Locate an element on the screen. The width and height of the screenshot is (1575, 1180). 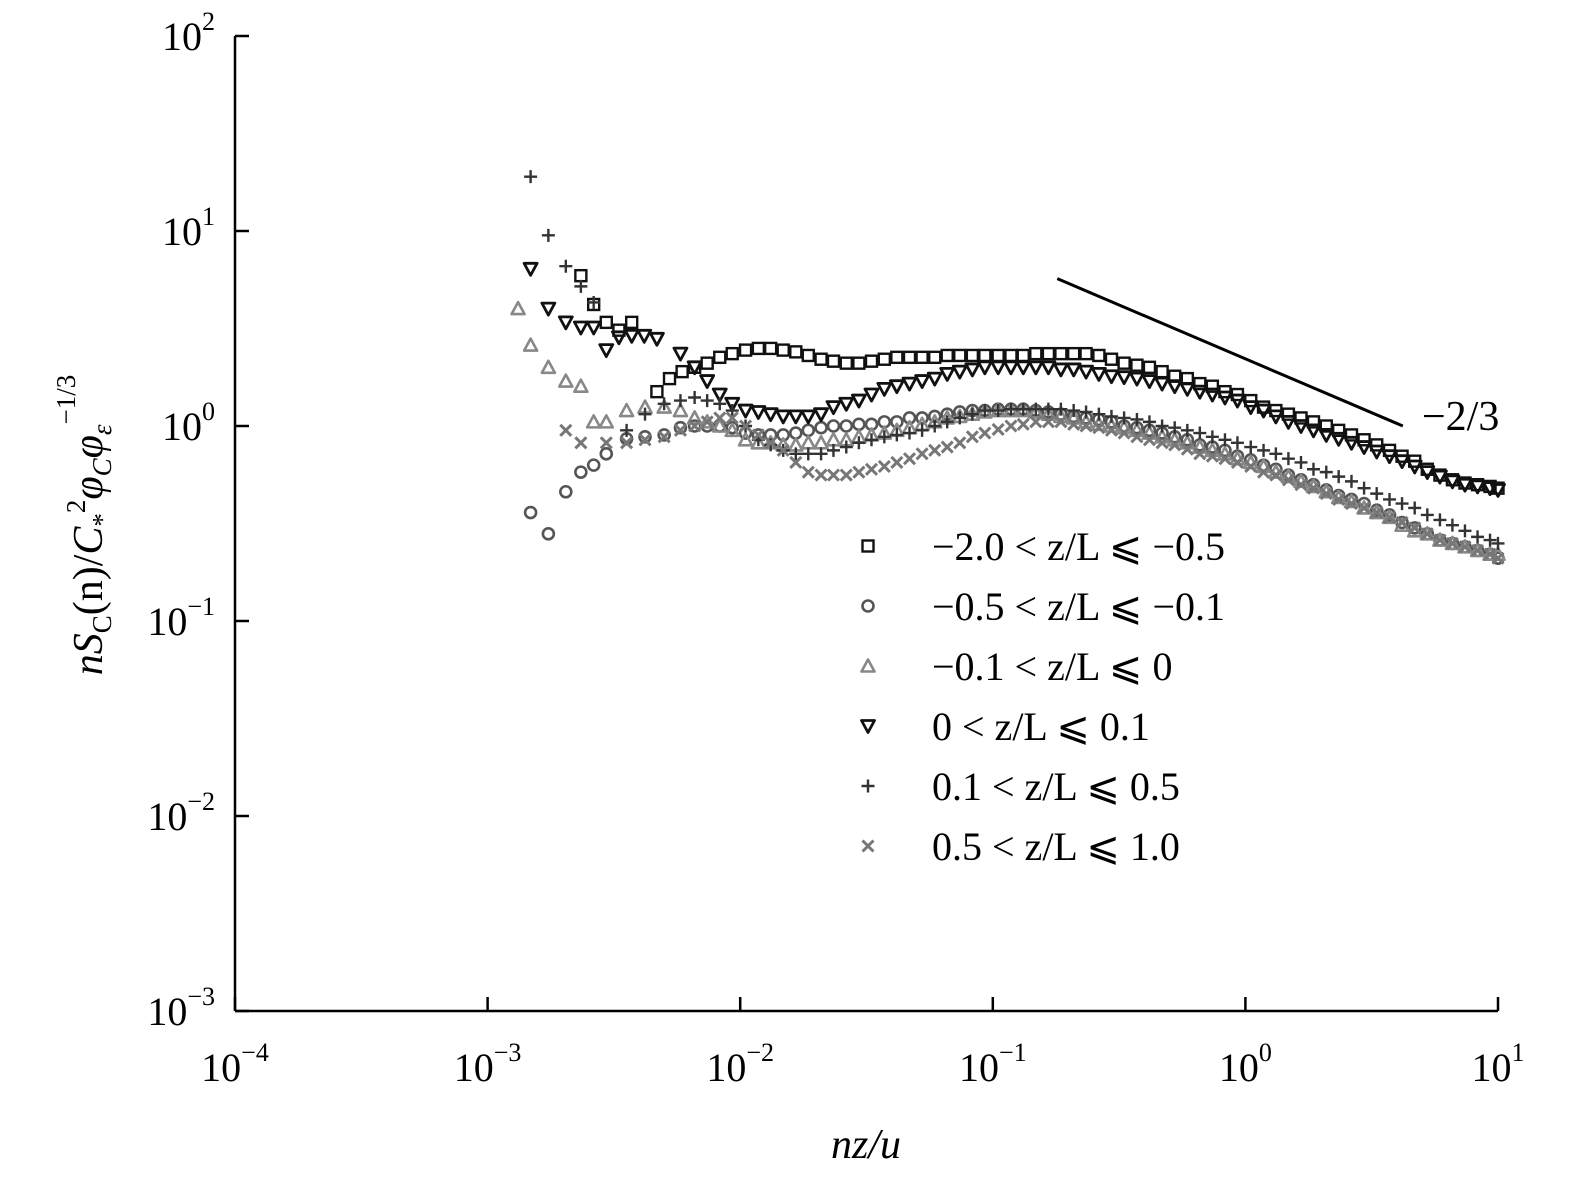
y-ticks: 10⁻³ 10⁻² 10⁻¹ 10⁰ 10¹ 10² is located at coordinates (198, 520).